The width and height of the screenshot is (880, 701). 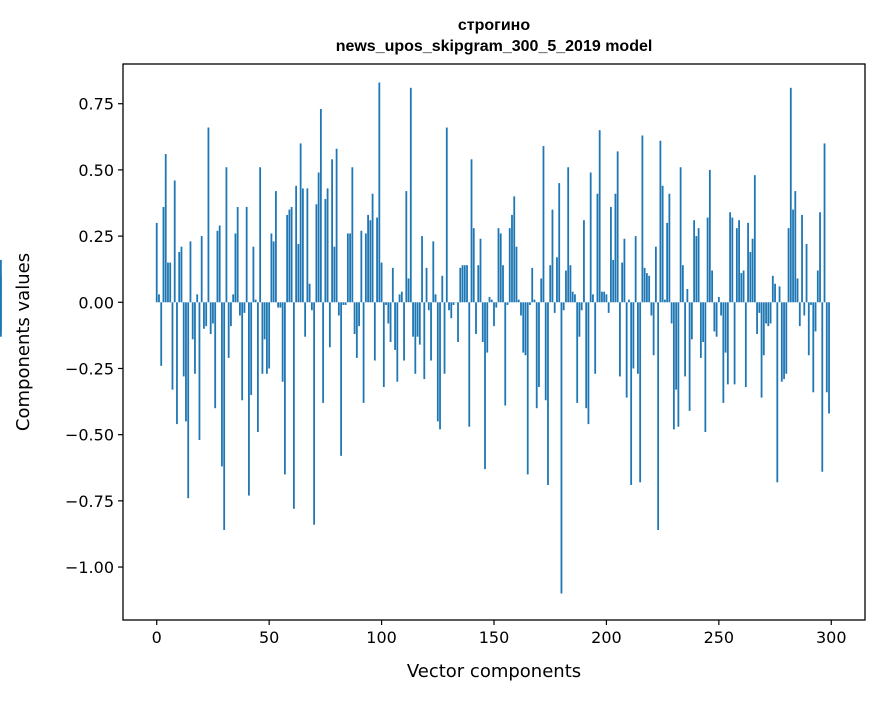 What do you see at coordinates (1, 289) in the screenshot?
I see `bar-component-undefined` at bounding box center [1, 289].